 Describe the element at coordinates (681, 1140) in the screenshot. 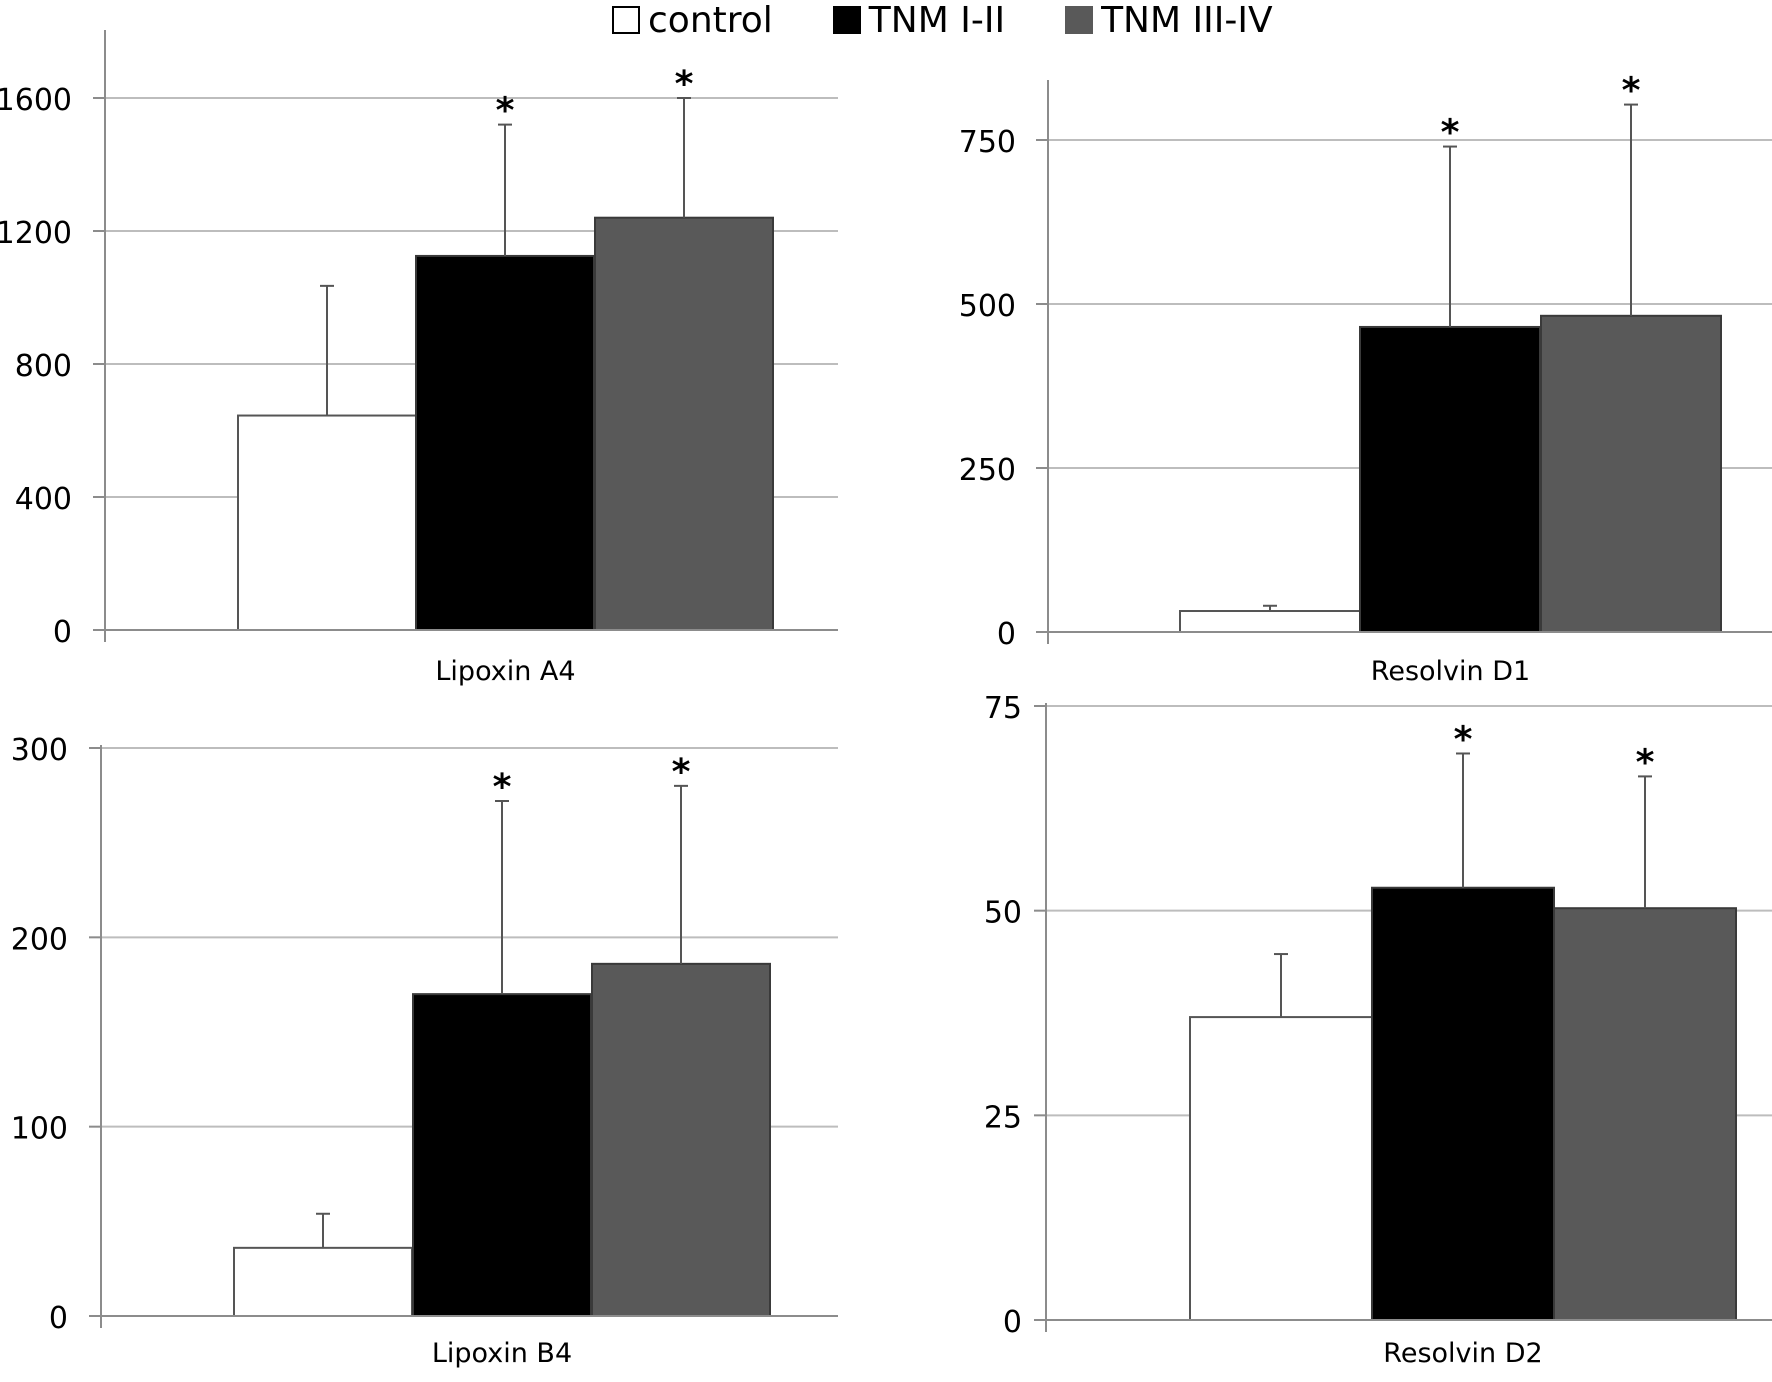

I see `lipoxin-b4-bar-tnm-iii-iv` at that location.